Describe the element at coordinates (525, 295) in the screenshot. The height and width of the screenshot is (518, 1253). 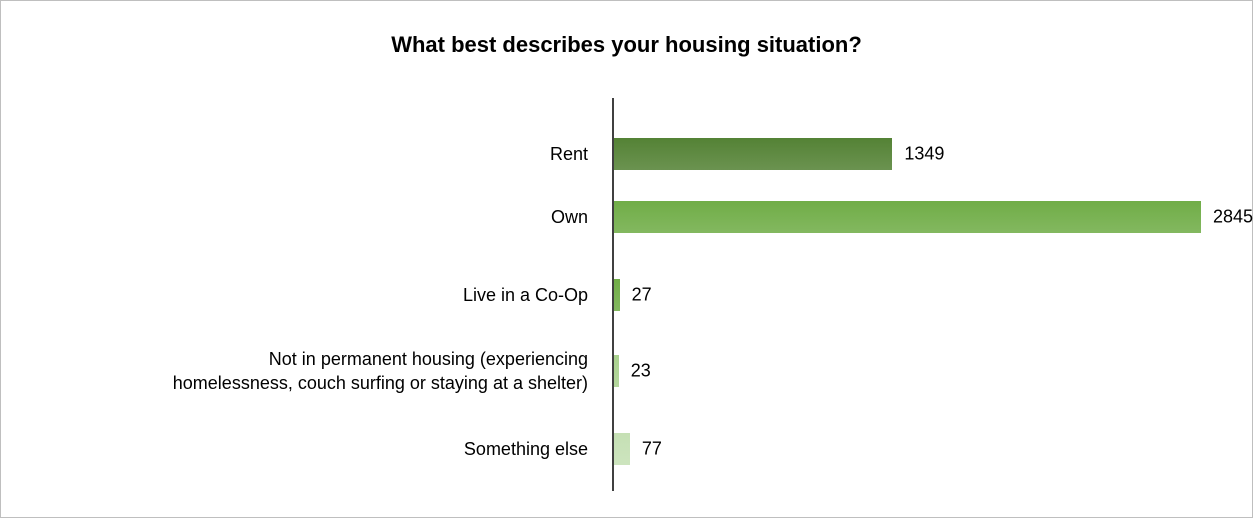
I see `category-label: Live in a Co-Op` at that location.